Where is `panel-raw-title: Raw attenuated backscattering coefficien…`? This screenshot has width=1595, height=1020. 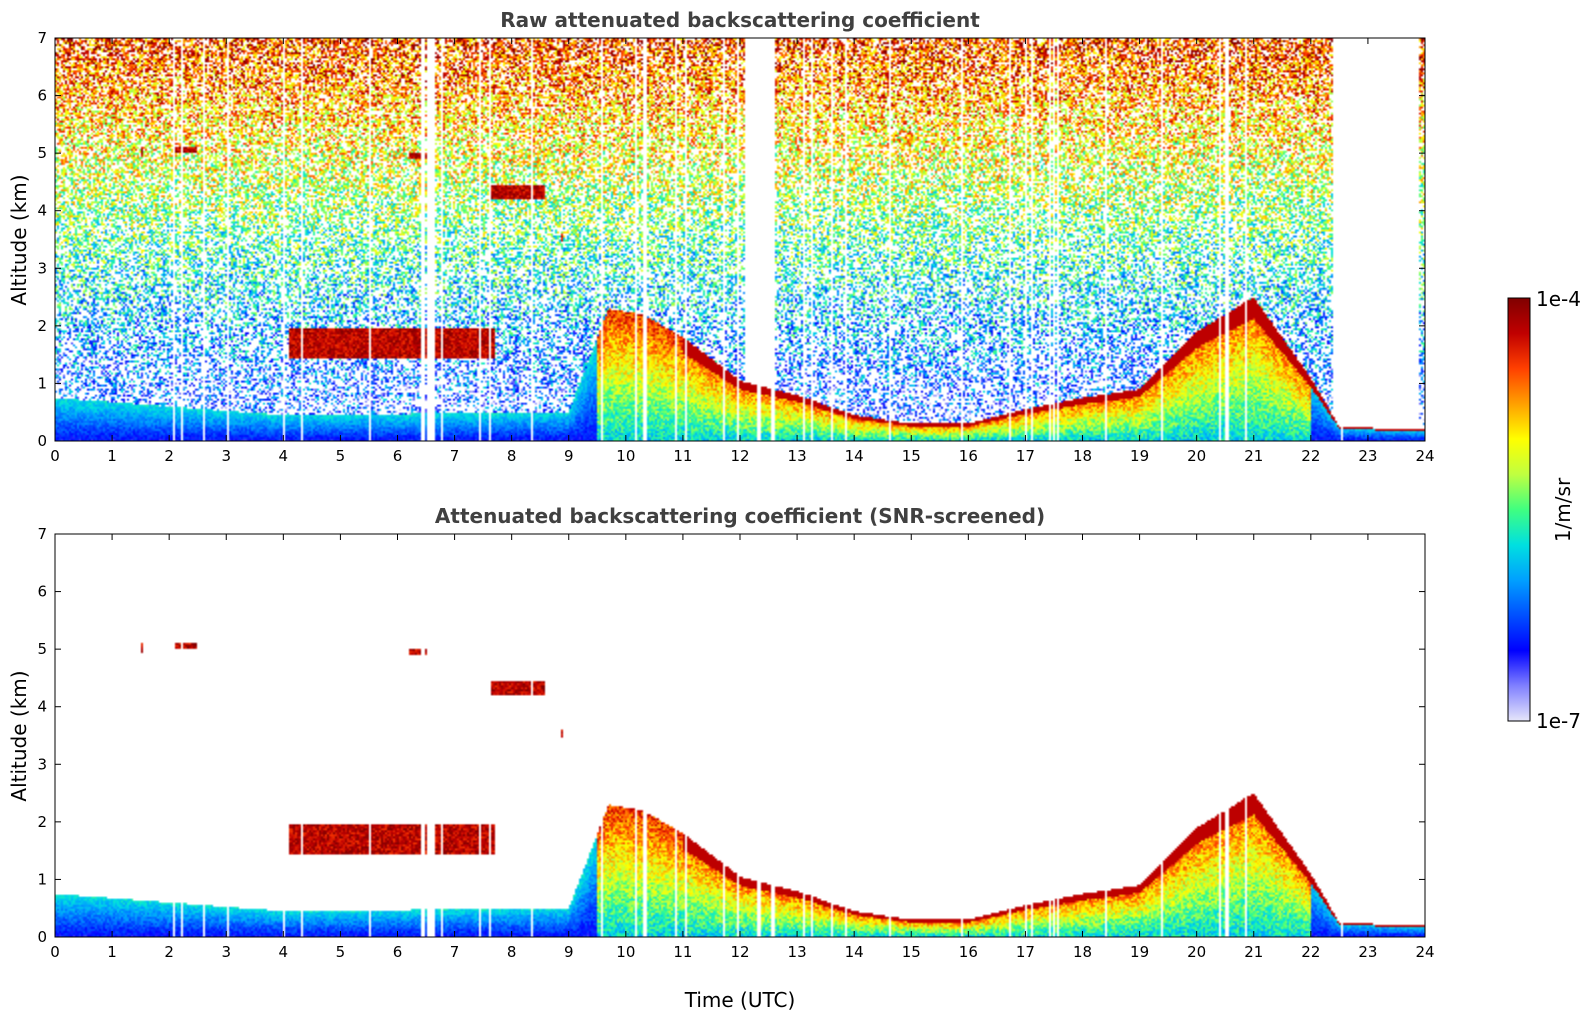
panel-raw-title: Raw attenuated backscattering coefficien… is located at coordinates (740, 20).